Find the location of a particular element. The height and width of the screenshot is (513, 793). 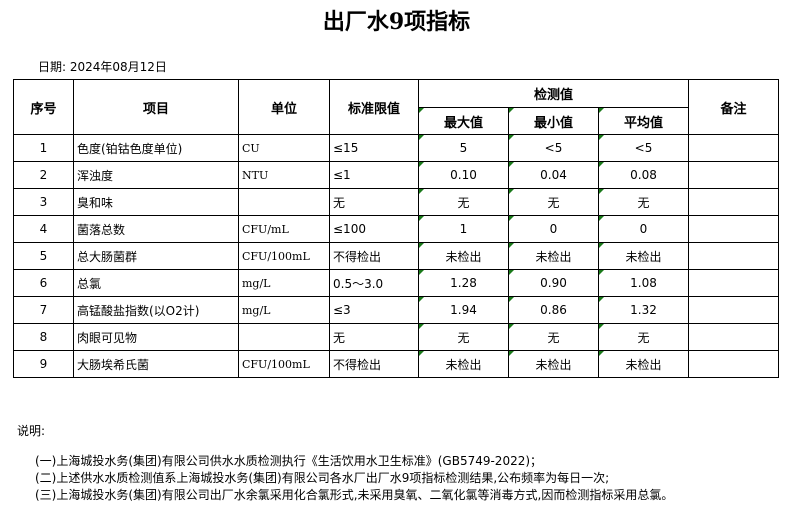

table-row: 8 肉眼可见物无无无无 is located at coordinates (396, 337).